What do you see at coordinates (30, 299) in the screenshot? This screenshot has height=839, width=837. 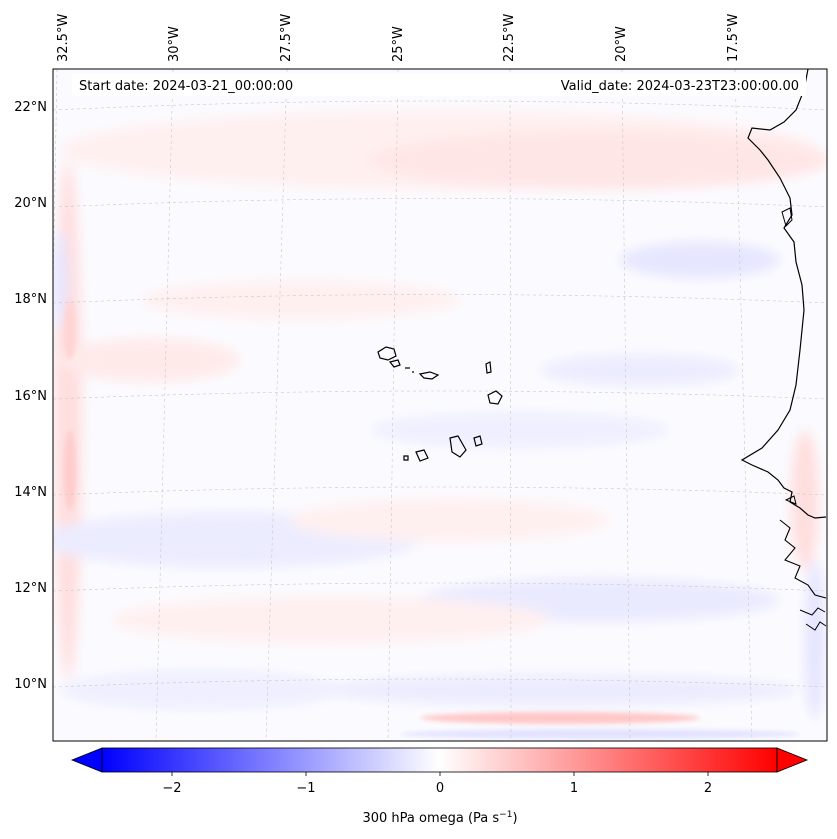 I see `lat-label: 18°N` at bounding box center [30, 299].